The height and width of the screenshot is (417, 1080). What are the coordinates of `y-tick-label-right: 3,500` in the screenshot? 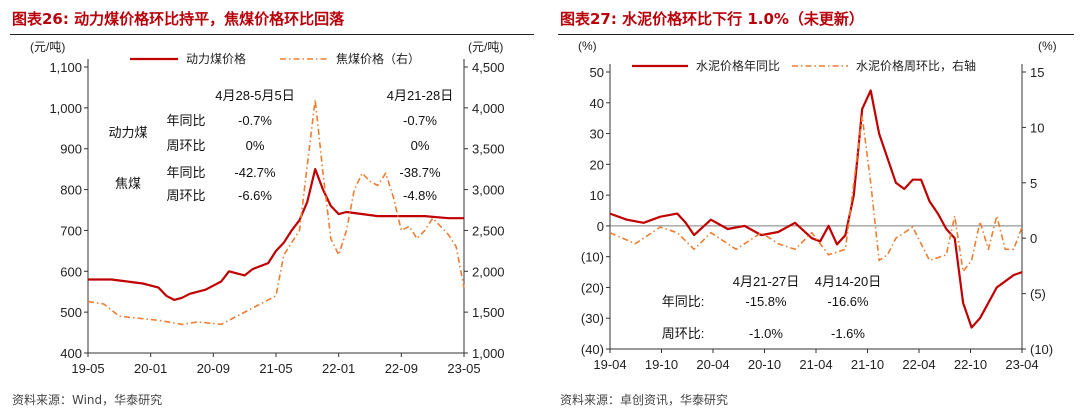 It's located at (488, 149).